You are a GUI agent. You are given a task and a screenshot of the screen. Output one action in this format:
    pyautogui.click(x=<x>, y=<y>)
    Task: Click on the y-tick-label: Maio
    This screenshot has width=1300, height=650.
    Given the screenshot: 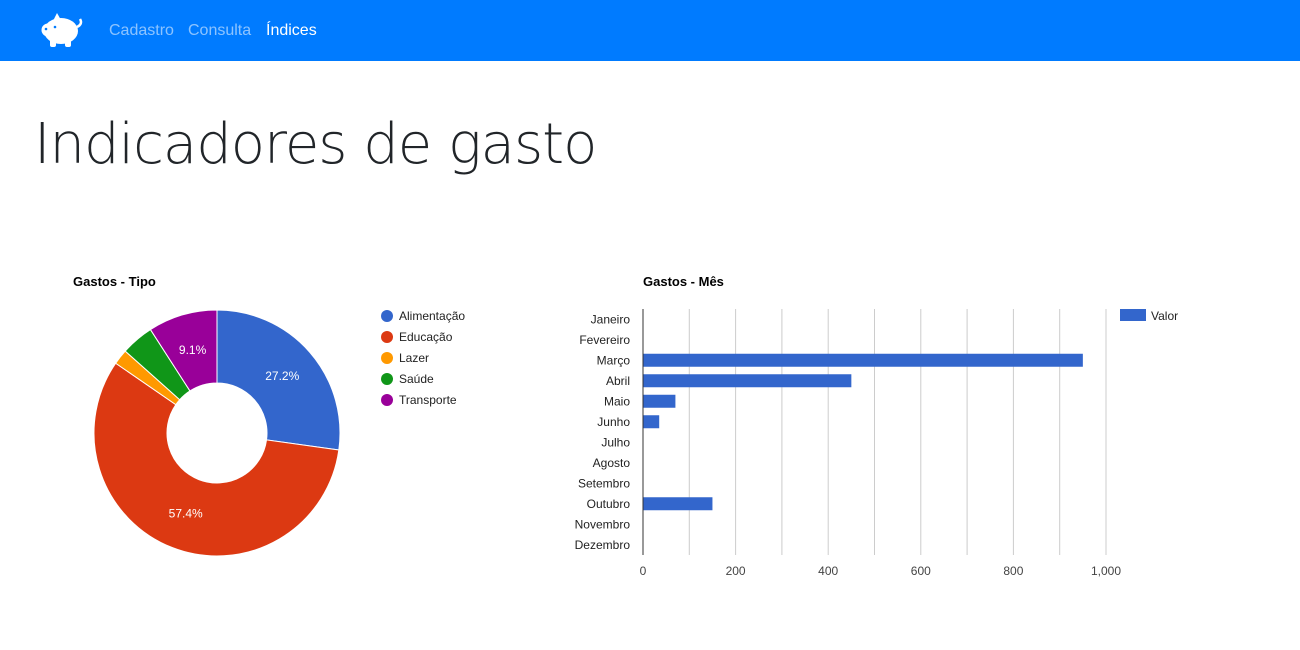 What is the action you would take?
    pyautogui.click(x=617, y=401)
    